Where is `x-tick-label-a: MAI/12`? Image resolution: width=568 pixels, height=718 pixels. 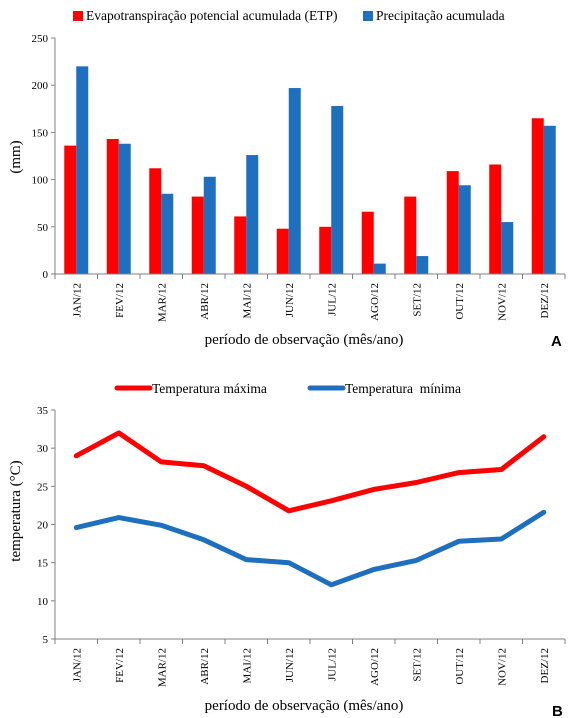 x-tick-label-a: MAI/12 is located at coordinates (247, 300).